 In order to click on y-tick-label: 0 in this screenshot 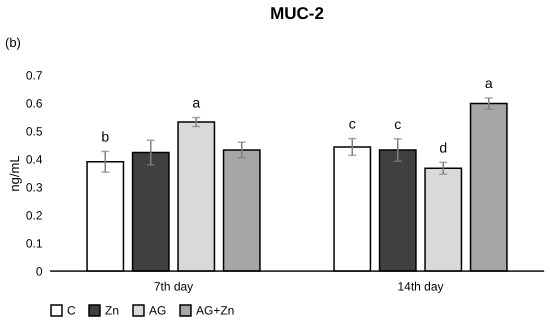, I will do `click(39, 271)`.